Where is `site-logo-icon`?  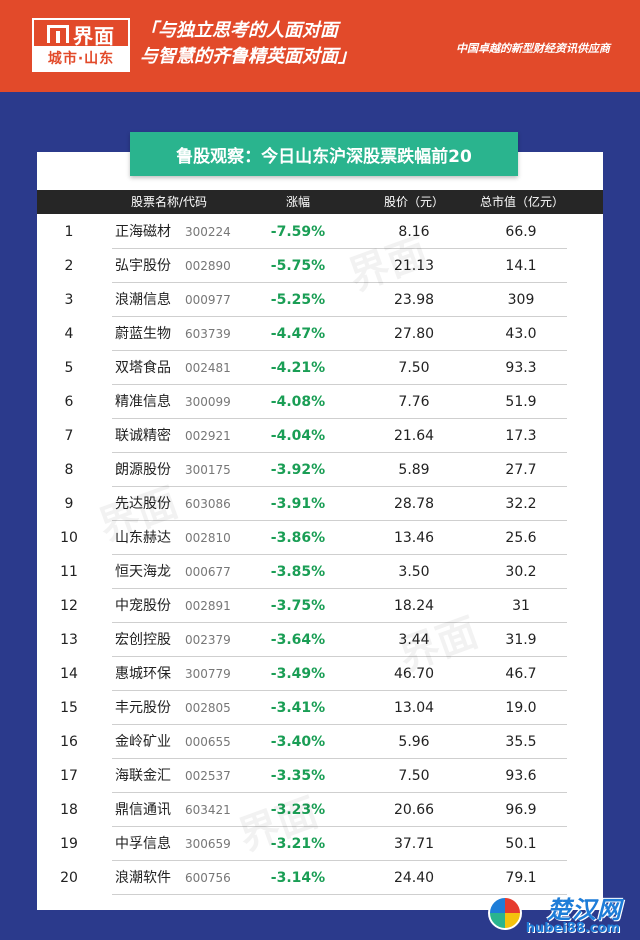 site-logo-icon is located at coordinates (505, 913).